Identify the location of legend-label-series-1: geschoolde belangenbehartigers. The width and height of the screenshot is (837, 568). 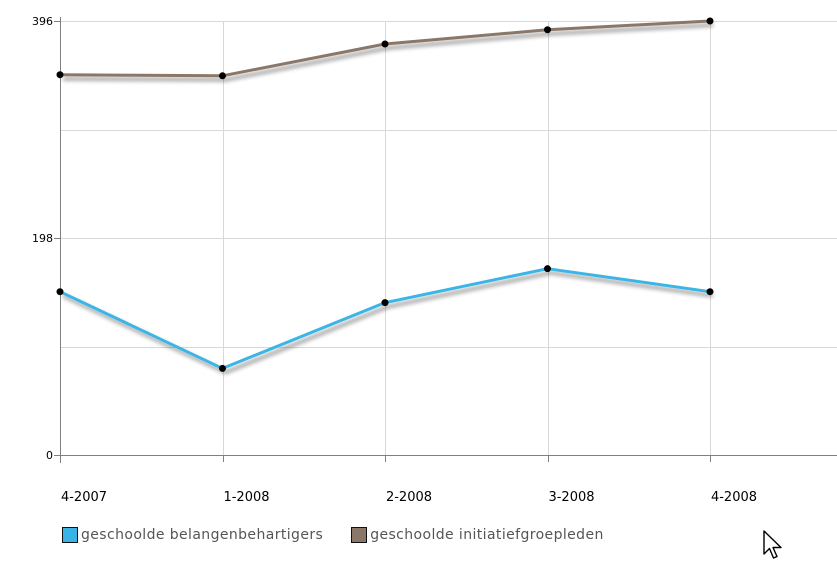
(202, 535).